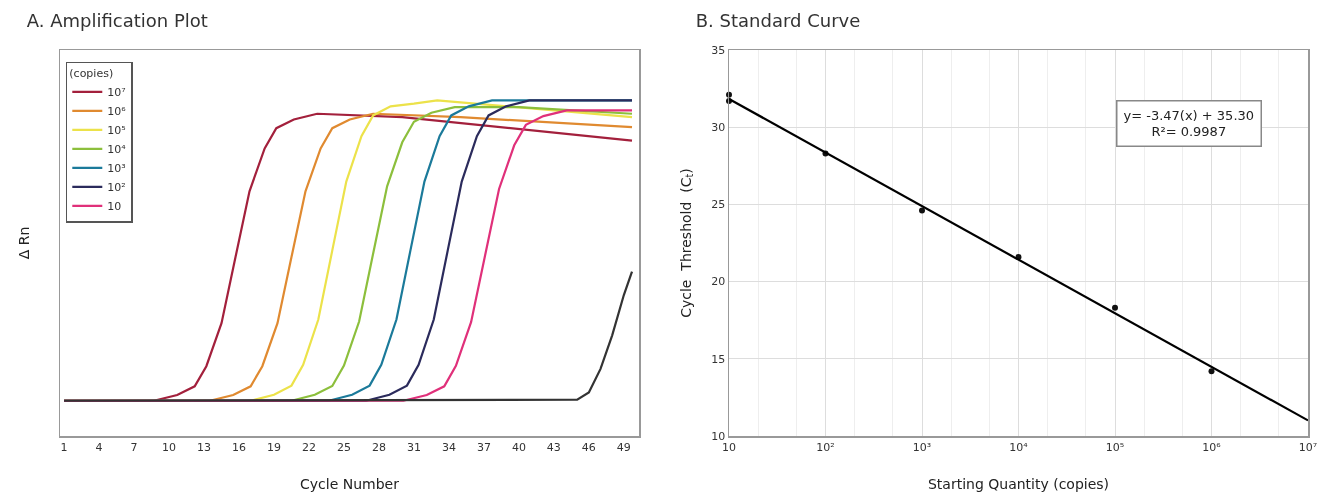  I want to click on x-tick-label: 13, so click(204, 447).